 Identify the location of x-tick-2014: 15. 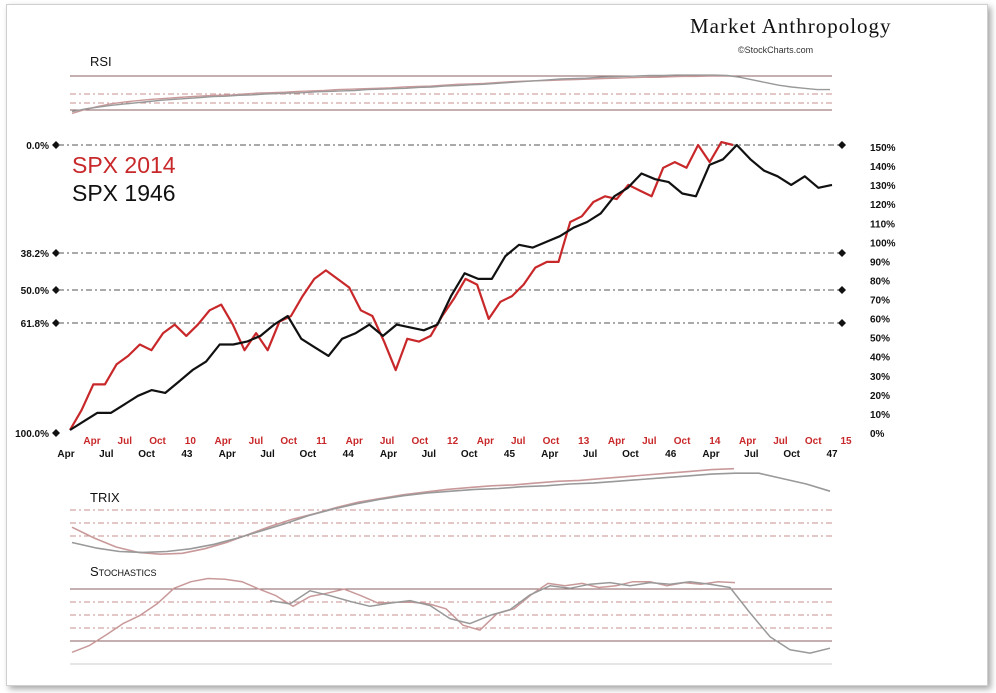
(846, 441).